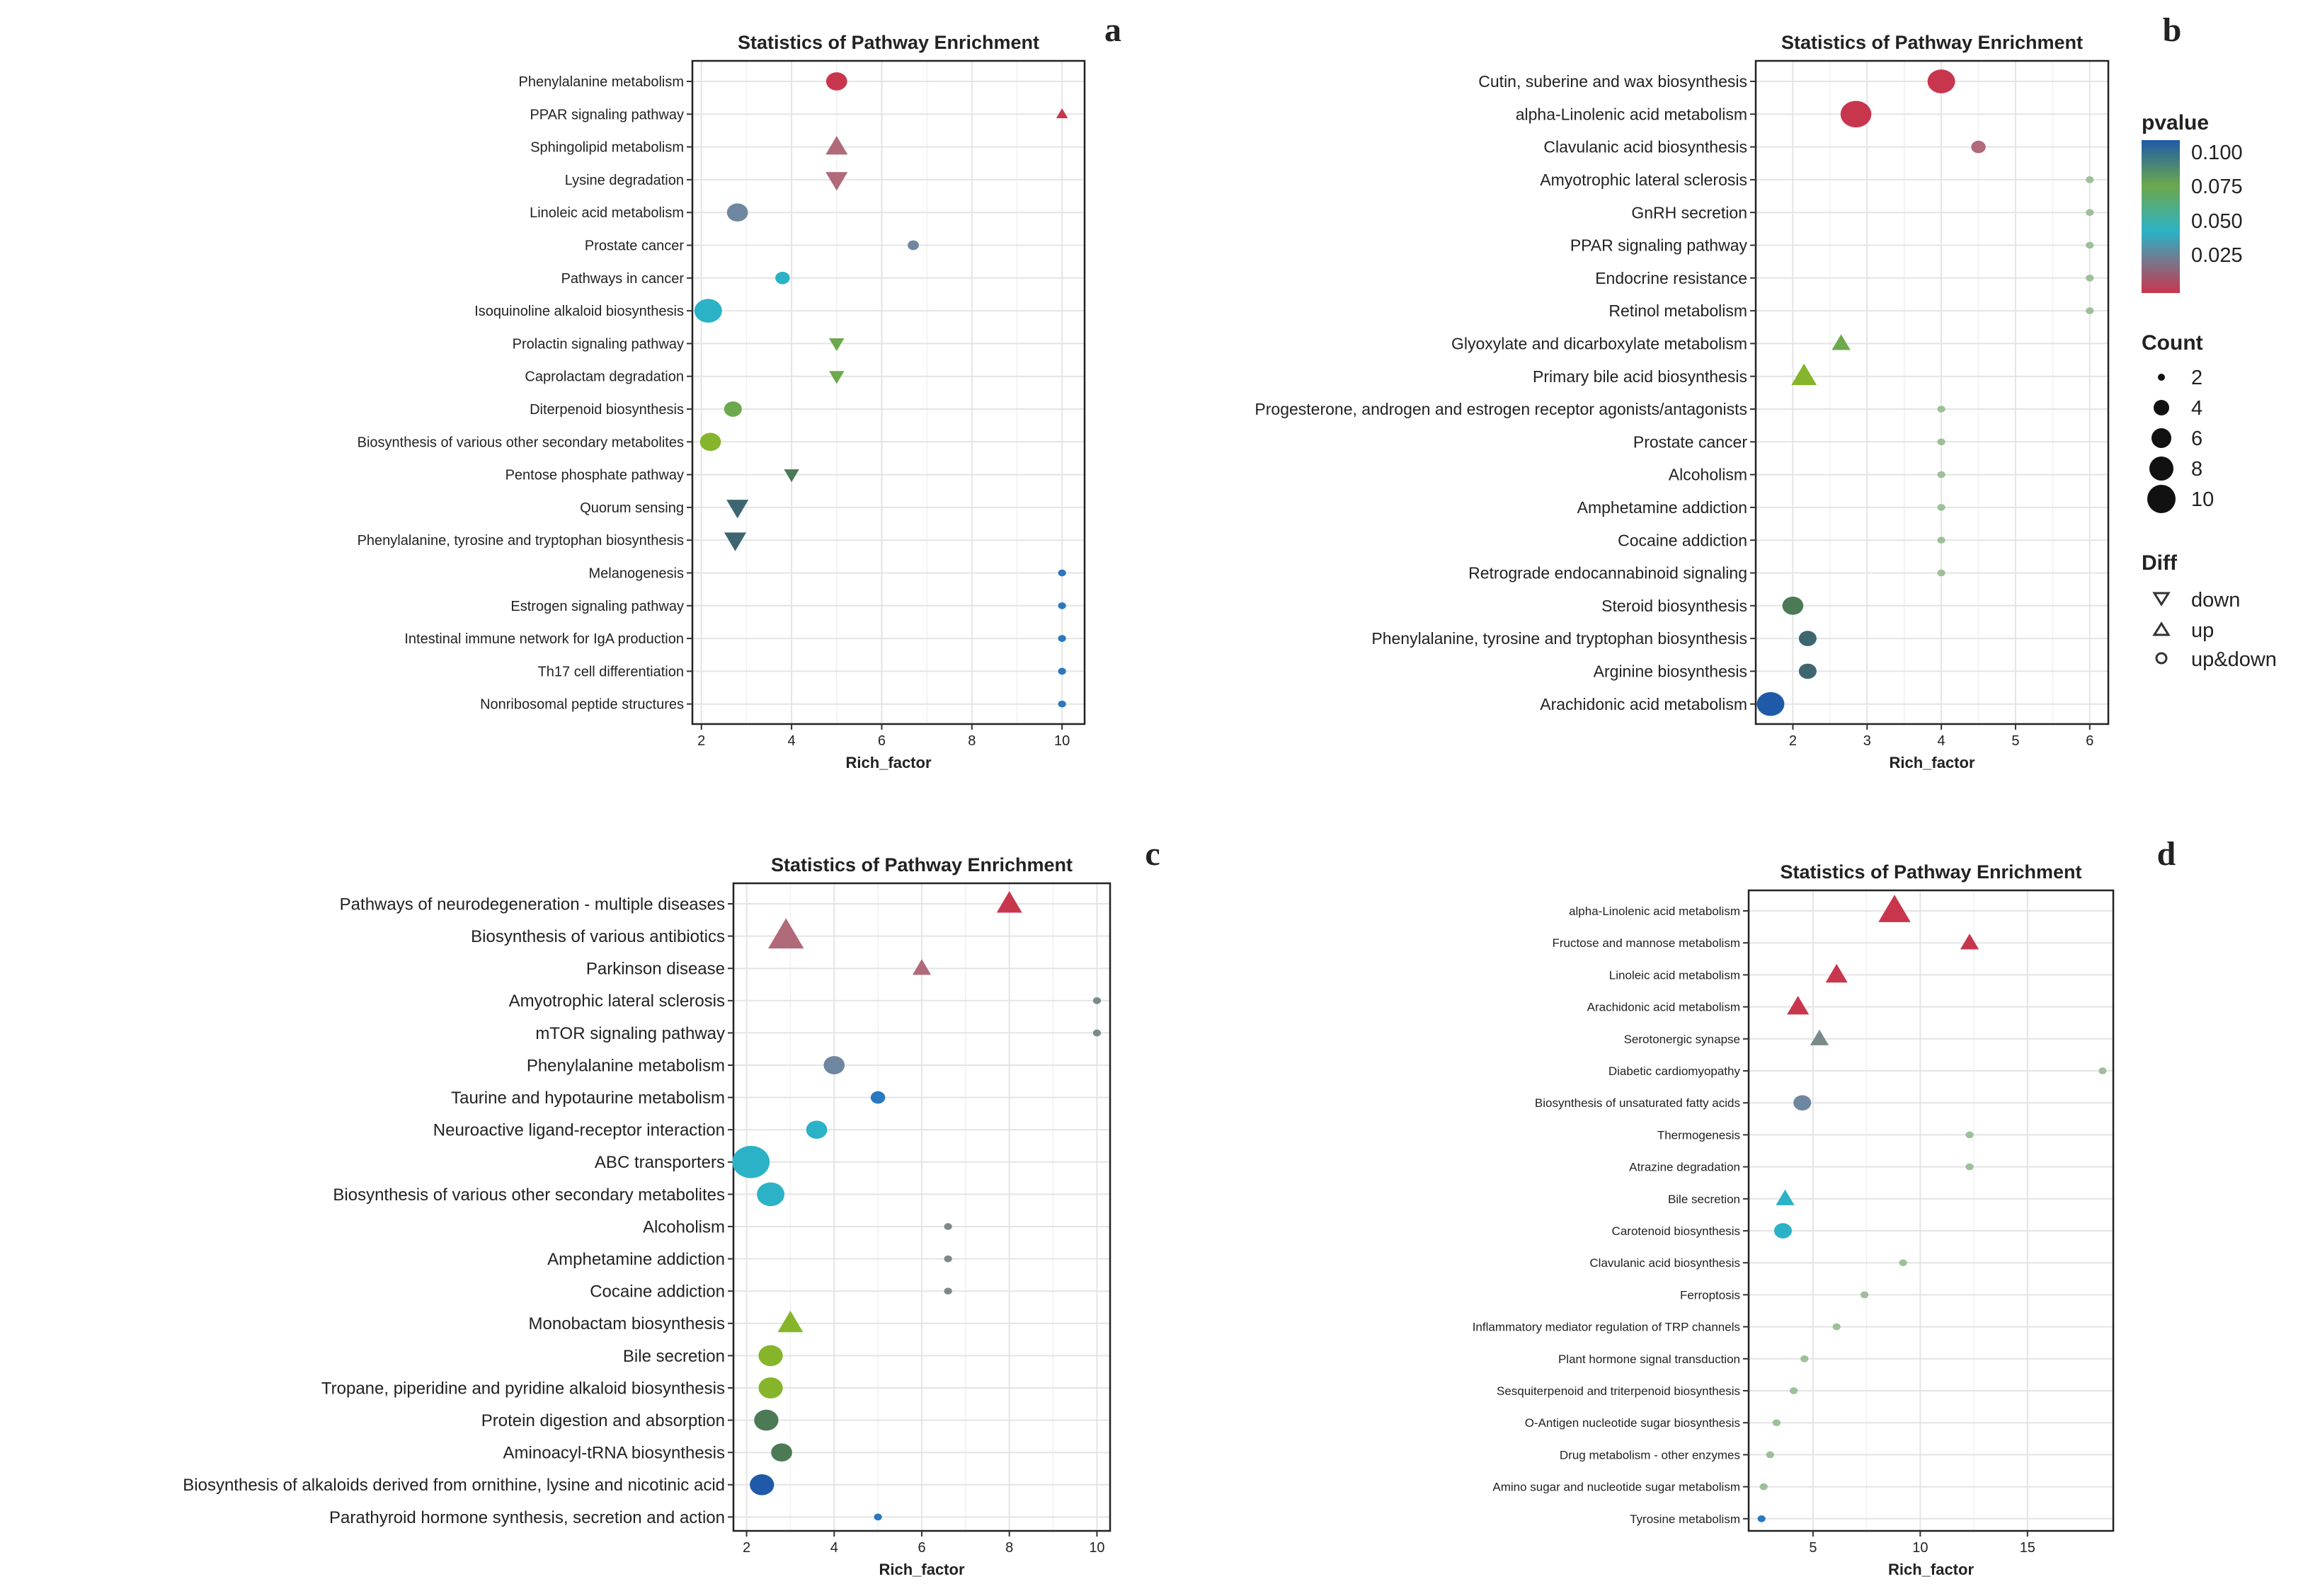 The height and width of the screenshot is (1596, 2303). What do you see at coordinates (1152, 854) in the screenshot?
I see `panel-label-c: c` at bounding box center [1152, 854].